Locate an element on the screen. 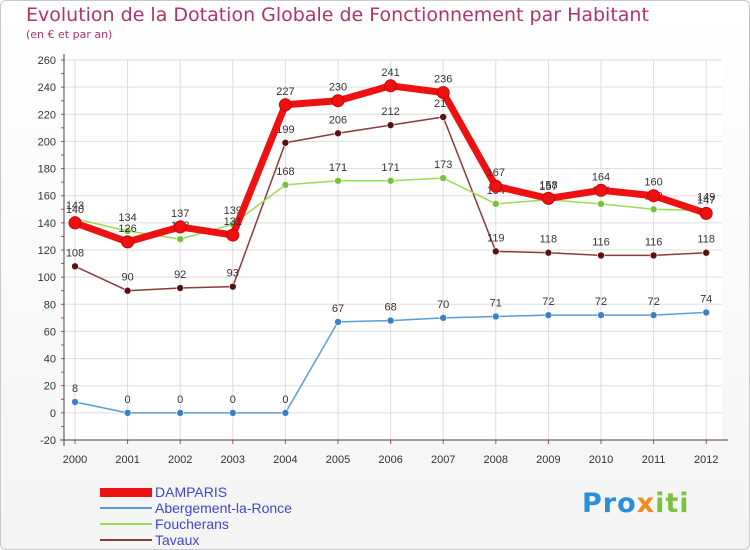 The width and height of the screenshot is (750, 550). data-label-tavaux: 212 is located at coordinates (390, 112).